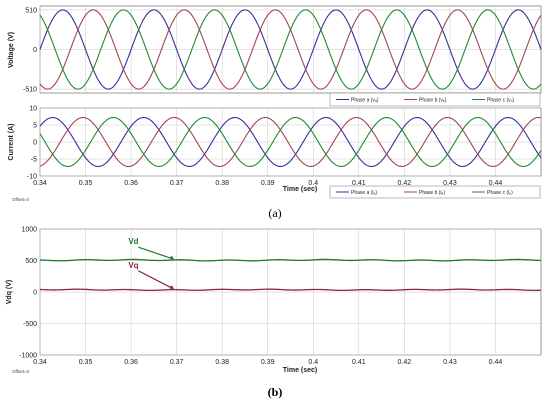  I want to click on current-legend: Phase a (iₐ) Phase b (iₑ) Phase c (iₒ), so click(435, 192).